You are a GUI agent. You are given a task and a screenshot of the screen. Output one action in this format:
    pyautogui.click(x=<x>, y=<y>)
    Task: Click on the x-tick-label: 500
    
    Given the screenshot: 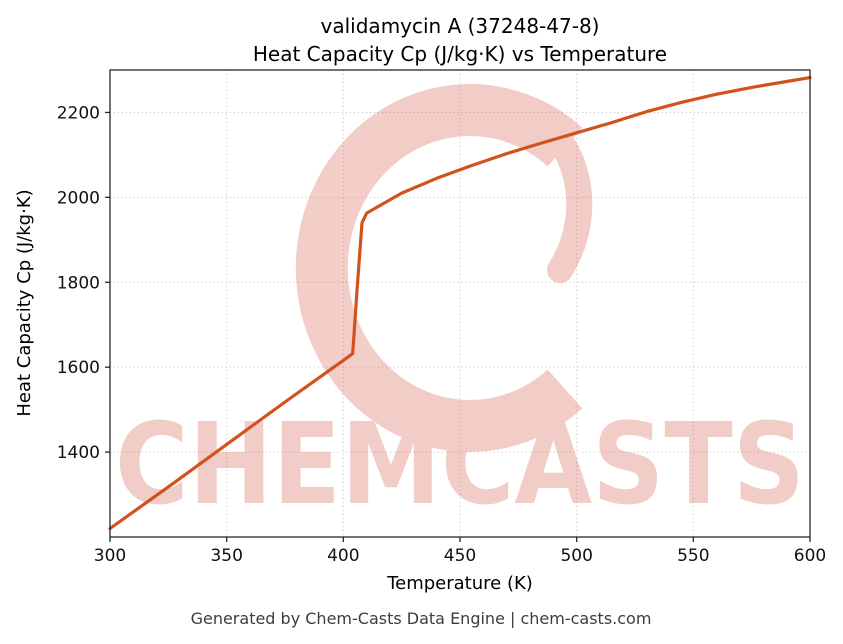 What is the action you would take?
    pyautogui.click(x=576, y=556)
    